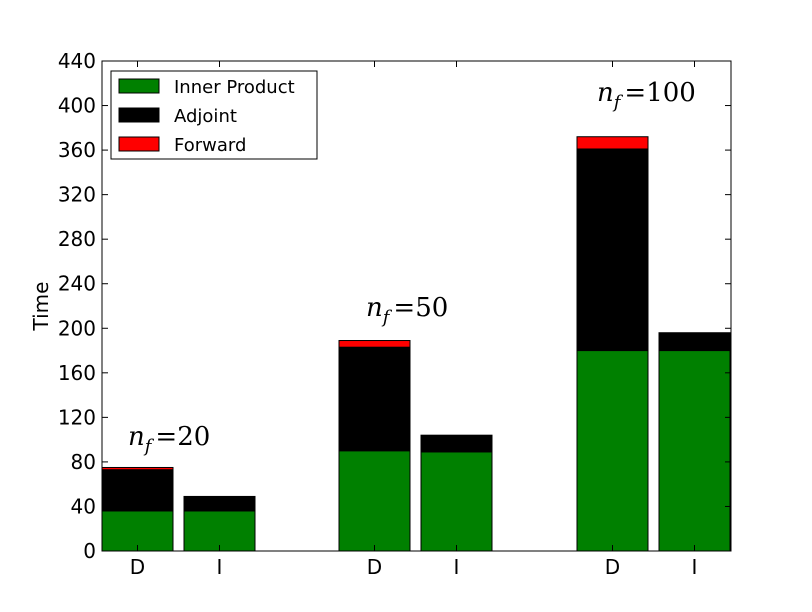  I want to click on y-tick-label: 400, so click(77, 106).